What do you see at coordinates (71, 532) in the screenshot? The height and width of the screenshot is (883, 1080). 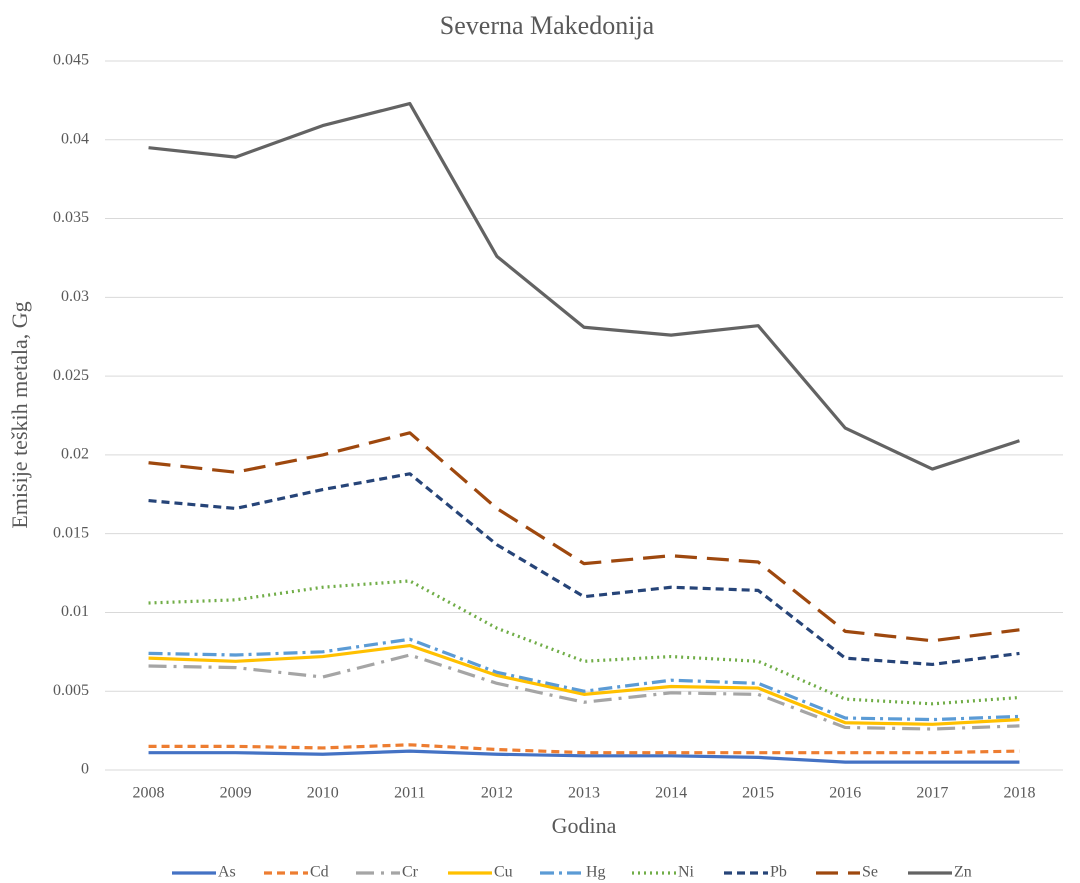 I see `y-tick-label: 0.015` at bounding box center [71, 532].